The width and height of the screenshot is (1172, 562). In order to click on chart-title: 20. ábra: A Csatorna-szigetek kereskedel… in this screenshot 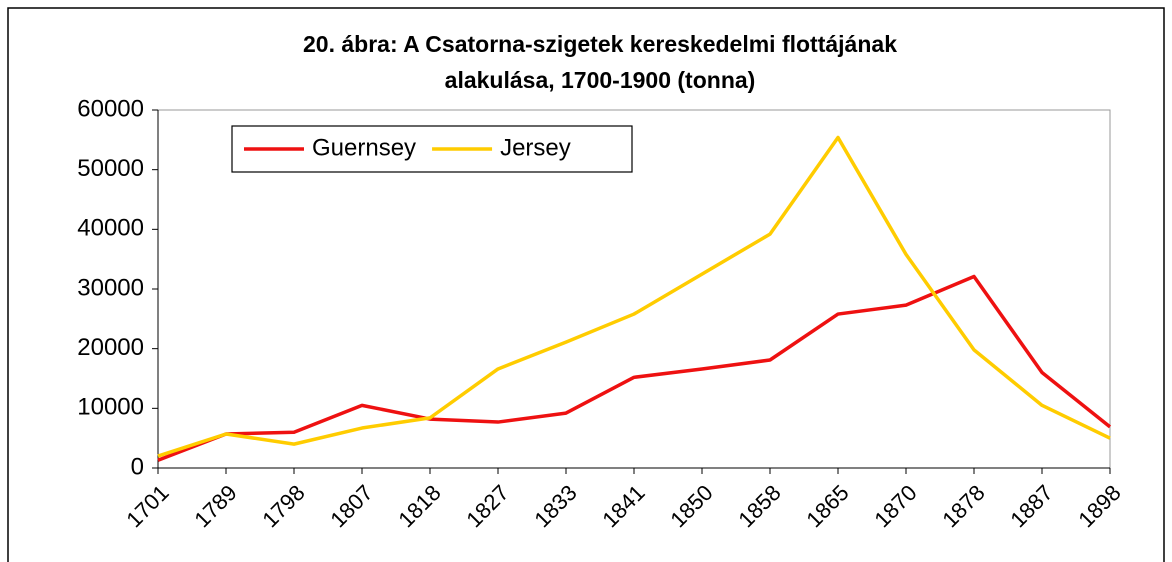, I will do `click(600, 44)`.